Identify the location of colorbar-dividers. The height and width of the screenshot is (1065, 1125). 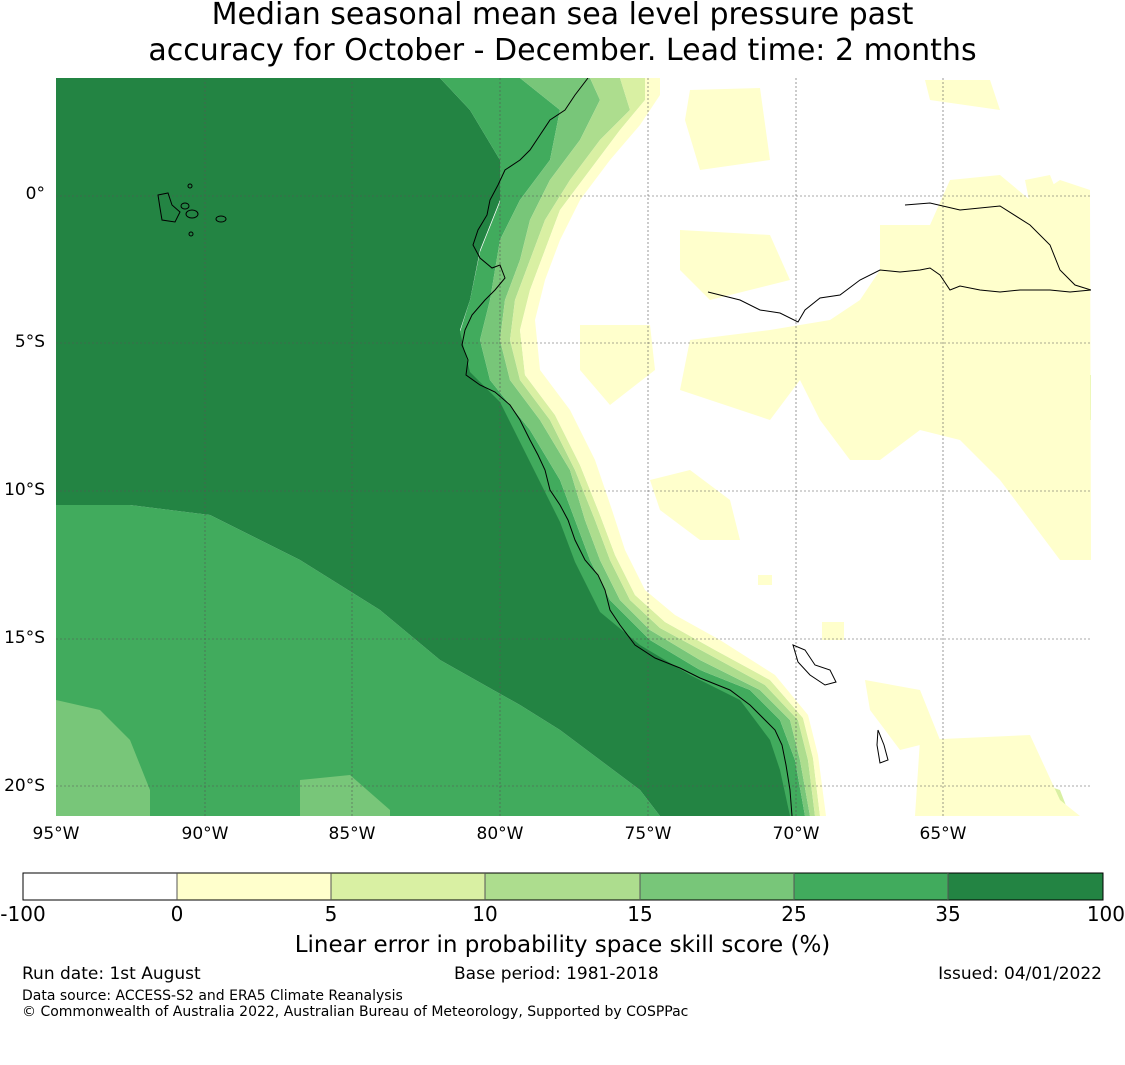
(562, 886).